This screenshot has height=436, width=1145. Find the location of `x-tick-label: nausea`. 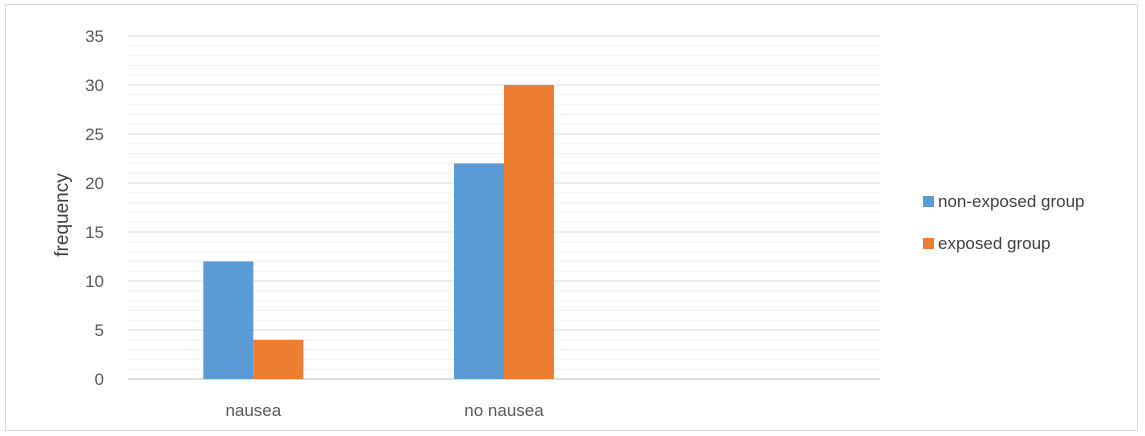

x-tick-label: nausea is located at coordinates (253, 410).